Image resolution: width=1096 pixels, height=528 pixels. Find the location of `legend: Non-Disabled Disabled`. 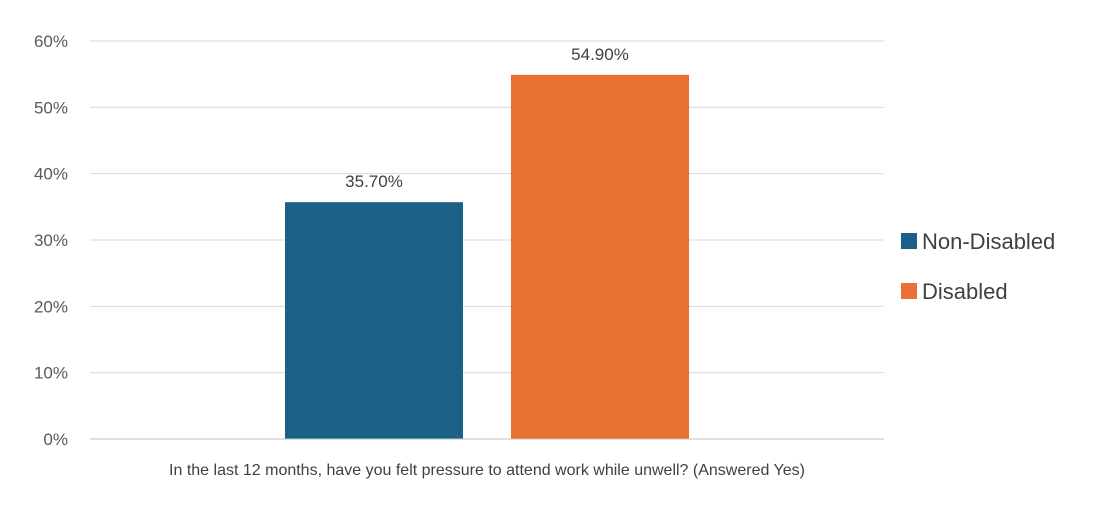

legend: Non-Disabled Disabled is located at coordinates (978, 266).